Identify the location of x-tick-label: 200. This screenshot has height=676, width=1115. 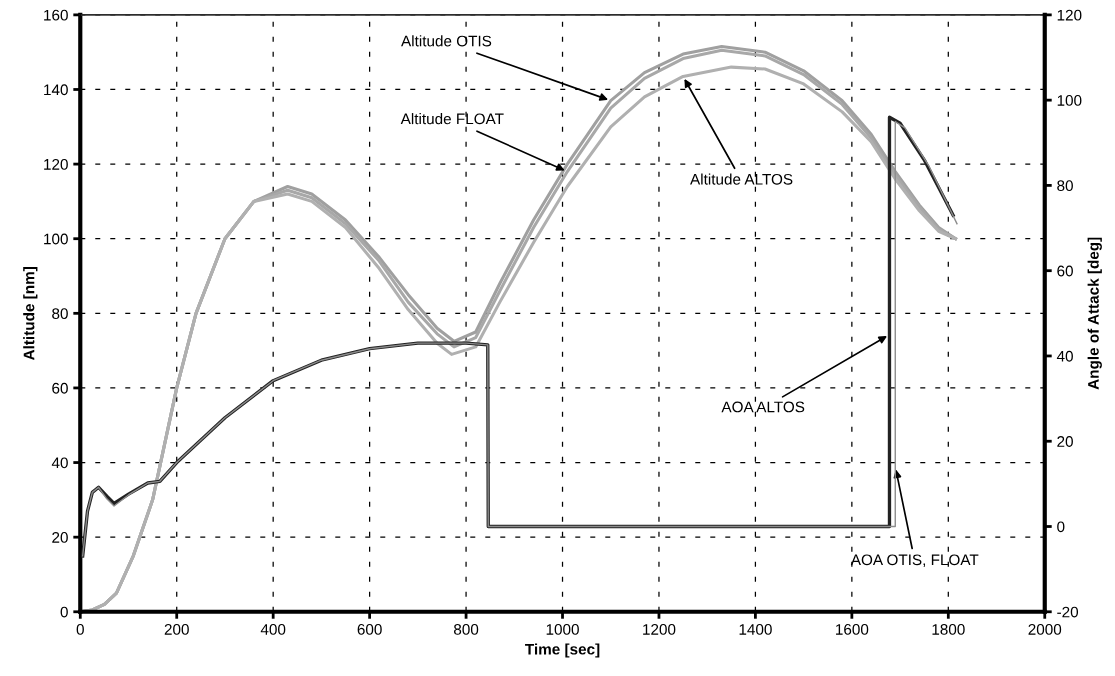
(176, 629).